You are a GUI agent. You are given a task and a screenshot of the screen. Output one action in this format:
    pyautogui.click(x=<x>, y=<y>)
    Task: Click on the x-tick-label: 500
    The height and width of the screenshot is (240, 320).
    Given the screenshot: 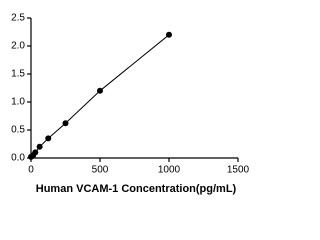 What is the action you would take?
    pyautogui.click(x=100, y=170)
    